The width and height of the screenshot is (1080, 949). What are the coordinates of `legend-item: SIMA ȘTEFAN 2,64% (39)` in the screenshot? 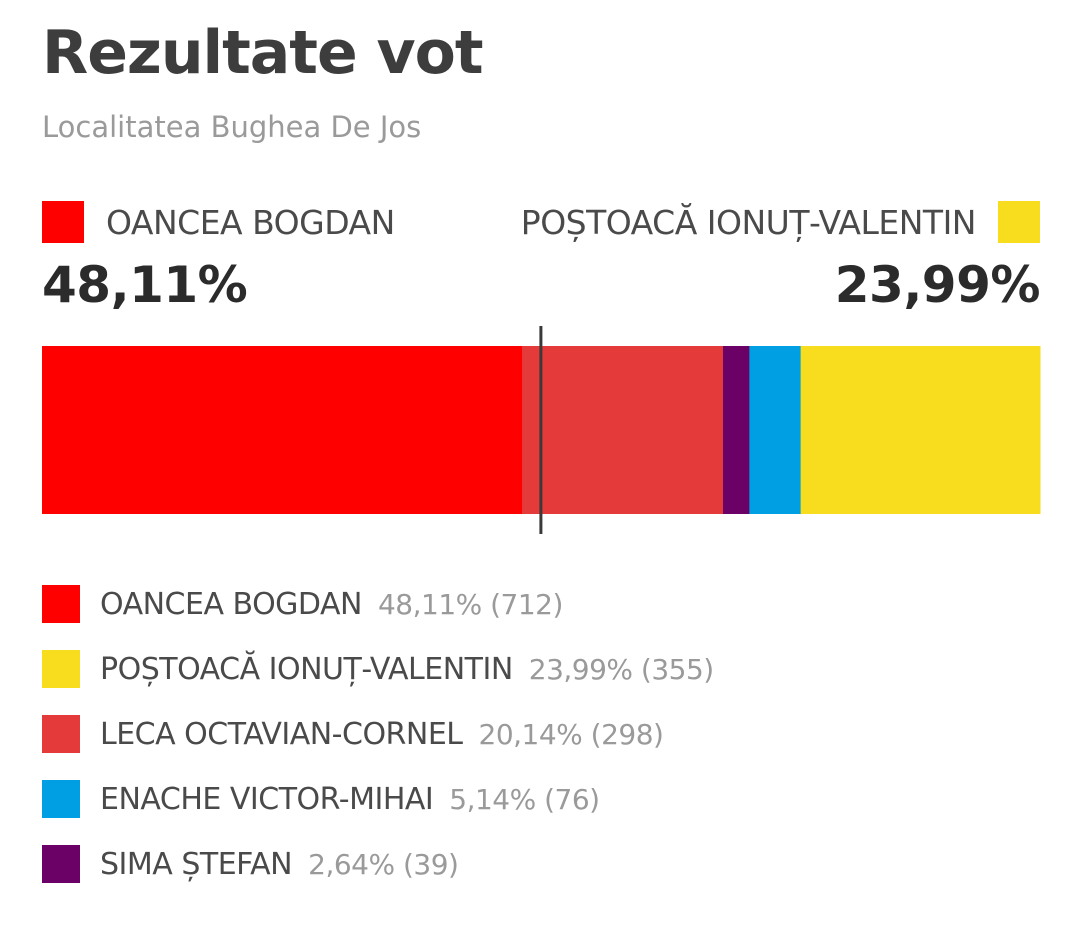 It's located at (378, 864).